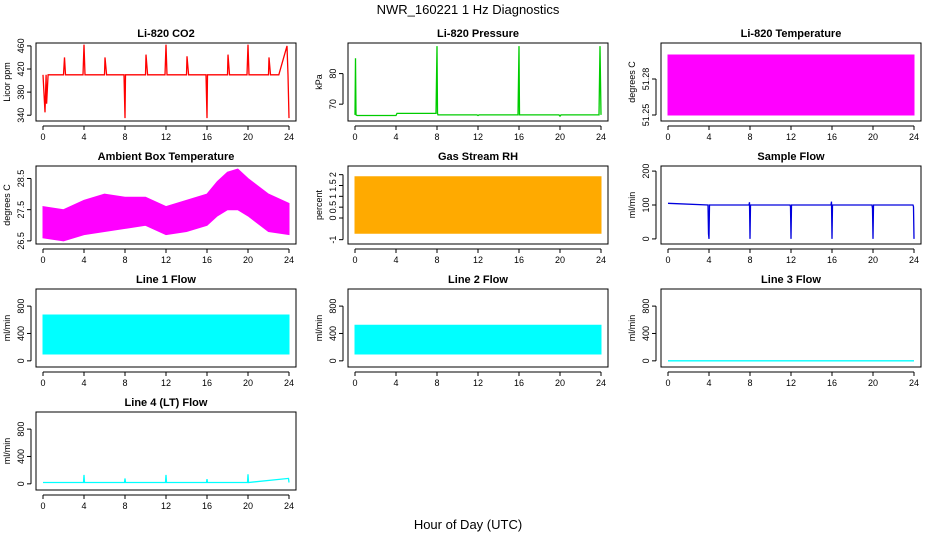 This screenshot has height=540, width=936. Describe the element at coordinates (248, 137) in the screenshot. I see `x-tick-label-li-820-co2: 20` at that location.